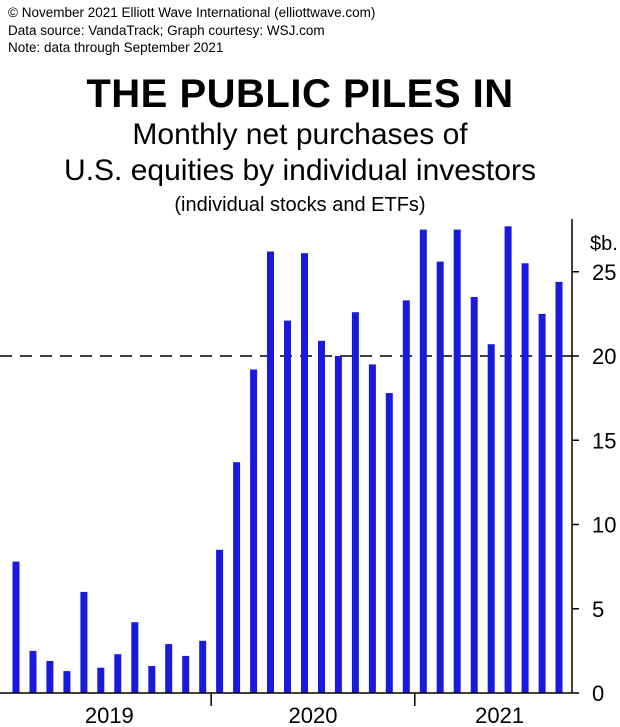 The image size is (620, 727). What do you see at coordinates (300, 94) in the screenshot?
I see `chart-title: THE PUBLIC PILES IN` at bounding box center [300, 94].